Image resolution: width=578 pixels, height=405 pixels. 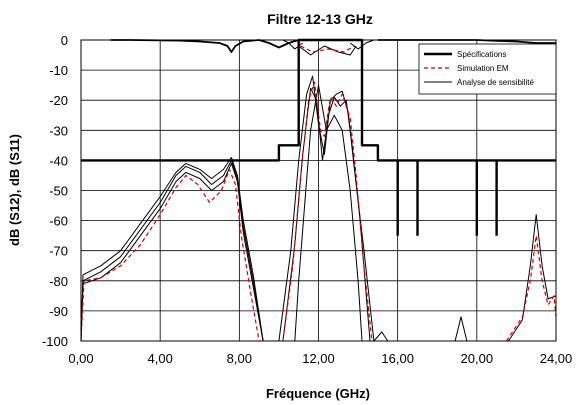 What do you see at coordinates (483, 68) in the screenshot?
I see `legend-label: Simulation EM` at bounding box center [483, 68].